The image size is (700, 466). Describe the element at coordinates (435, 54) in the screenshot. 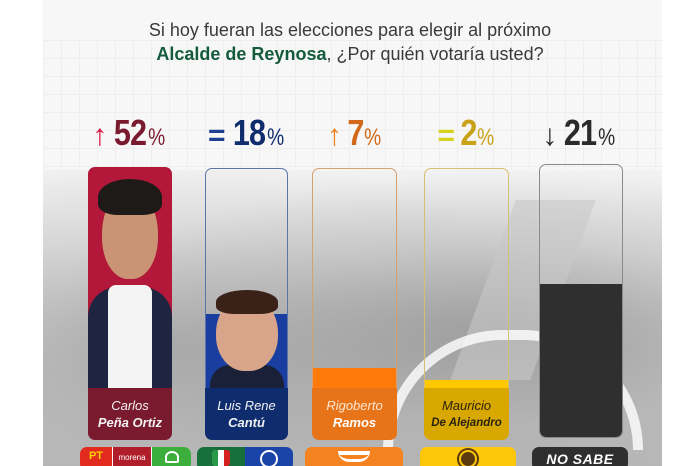

I see `question-rest: , ¿Por quién votaría usted?` at that location.